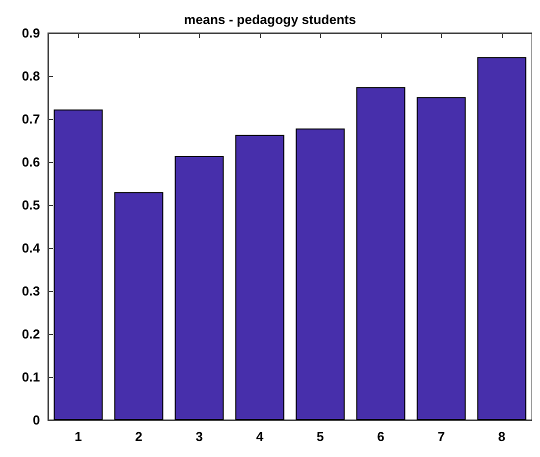  I want to click on y-tick-label: 0.8, so click(31, 76).